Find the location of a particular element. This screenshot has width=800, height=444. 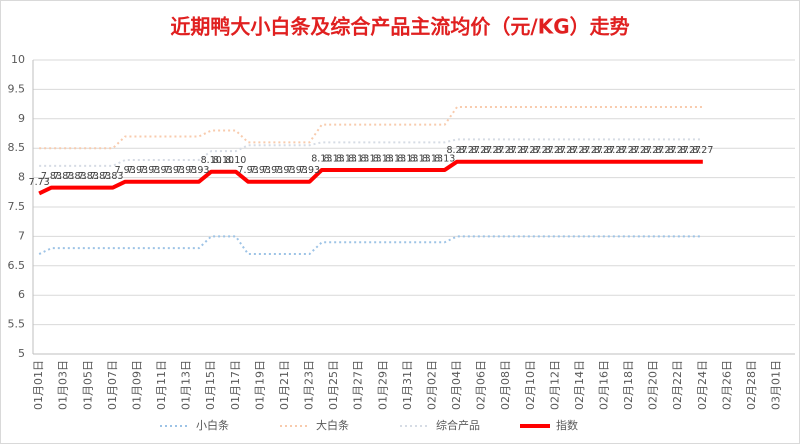

x-tick-label: 02月08日 is located at coordinates (505, 385).